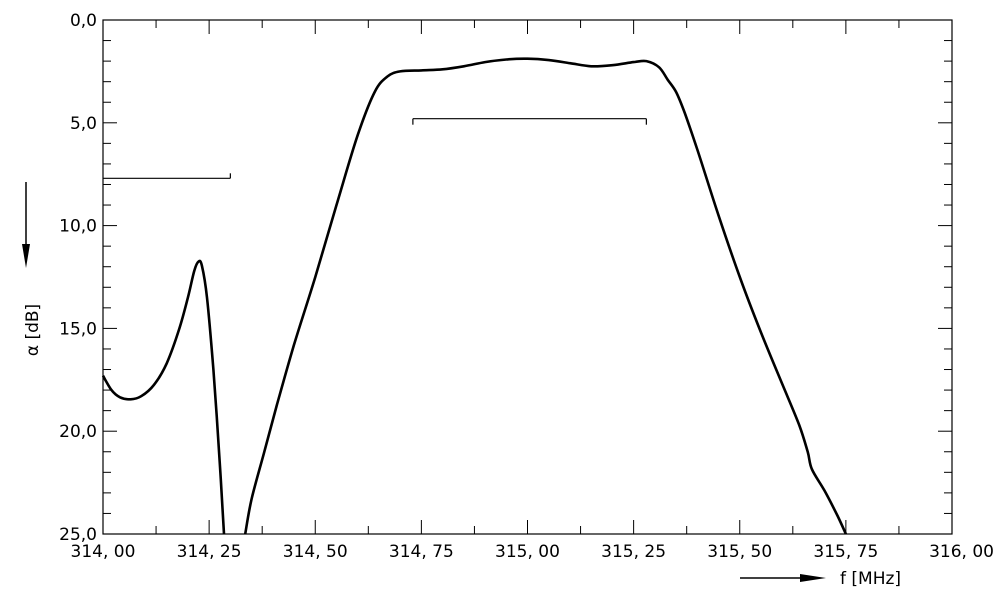  Describe the element at coordinates (633, 552) in the screenshot. I see `x-tick-label: 315, 25` at that location.